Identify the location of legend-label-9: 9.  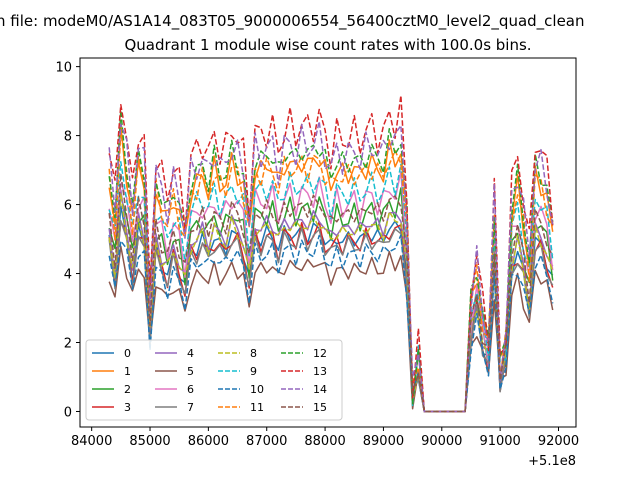
(253, 371).